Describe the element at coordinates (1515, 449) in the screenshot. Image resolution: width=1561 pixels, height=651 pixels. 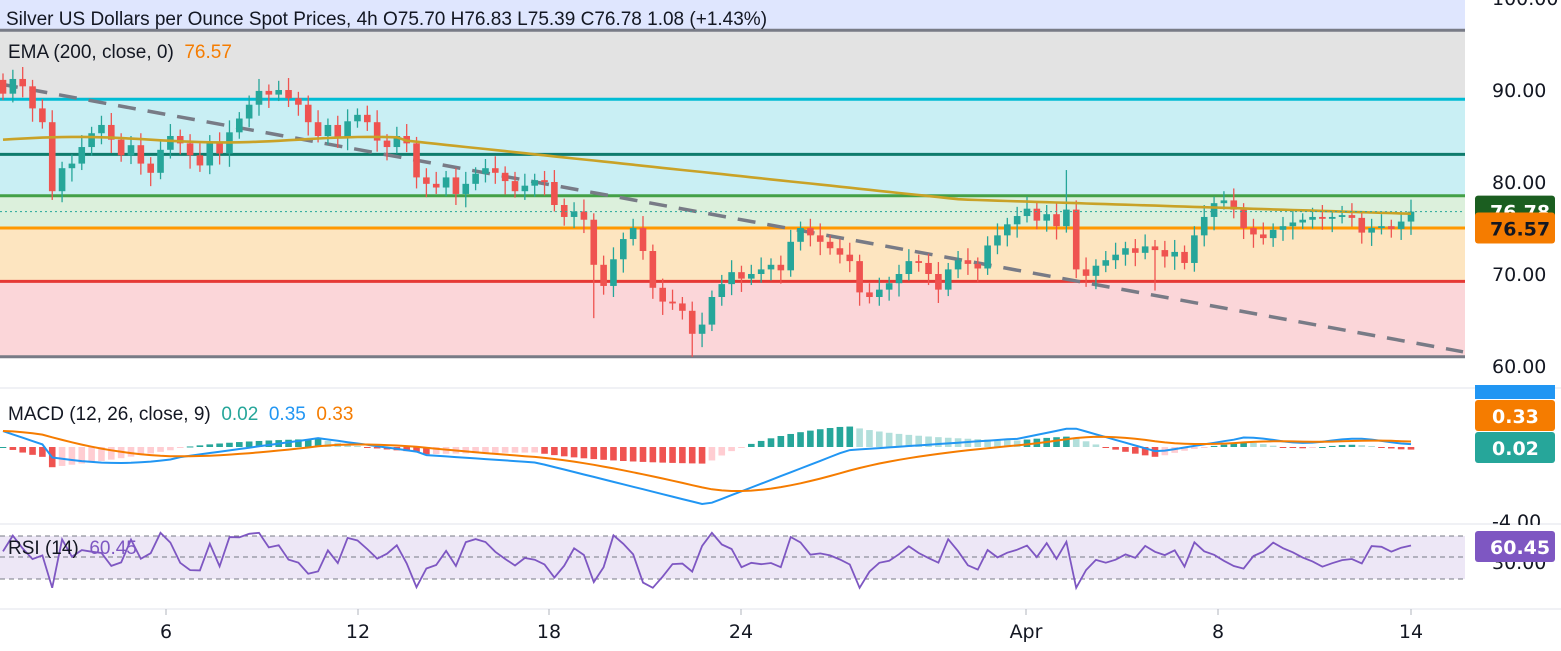
I see `macd-hist-badge-label: 0.02` at that location.